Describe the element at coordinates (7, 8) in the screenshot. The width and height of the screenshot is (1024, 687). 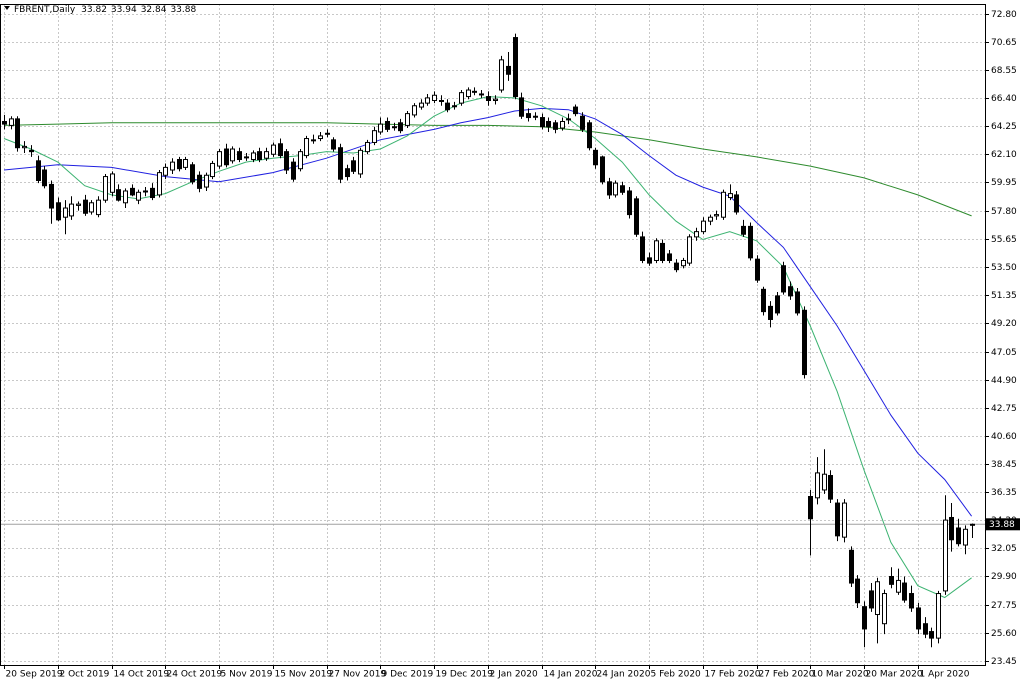
I see `menu-icon` at that location.